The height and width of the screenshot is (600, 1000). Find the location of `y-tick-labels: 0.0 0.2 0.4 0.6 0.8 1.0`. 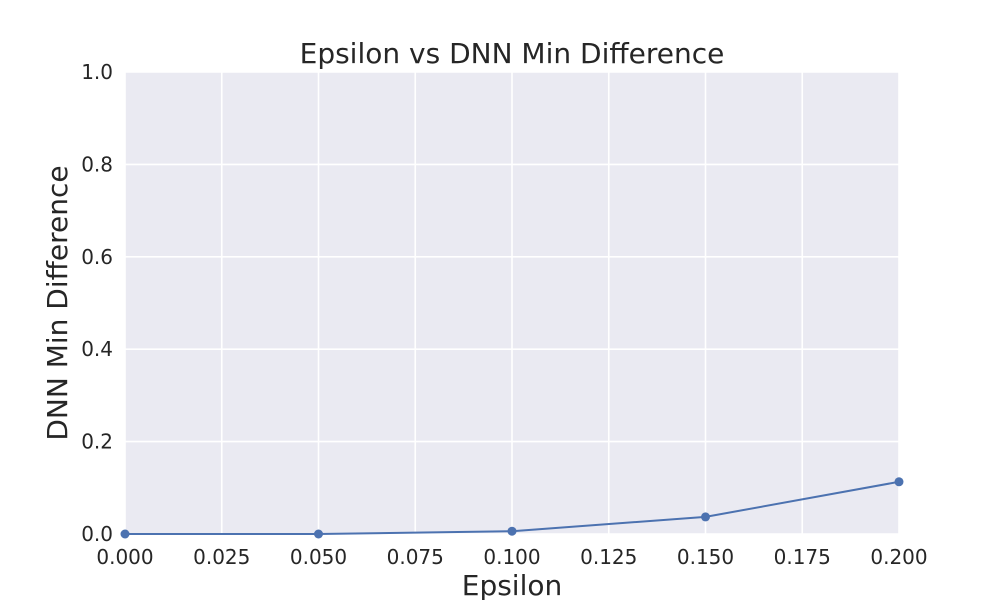

y-tick-labels: 0.0 0.2 0.4 0.6 0.8 1.0 is located at coordinates (97, 303).